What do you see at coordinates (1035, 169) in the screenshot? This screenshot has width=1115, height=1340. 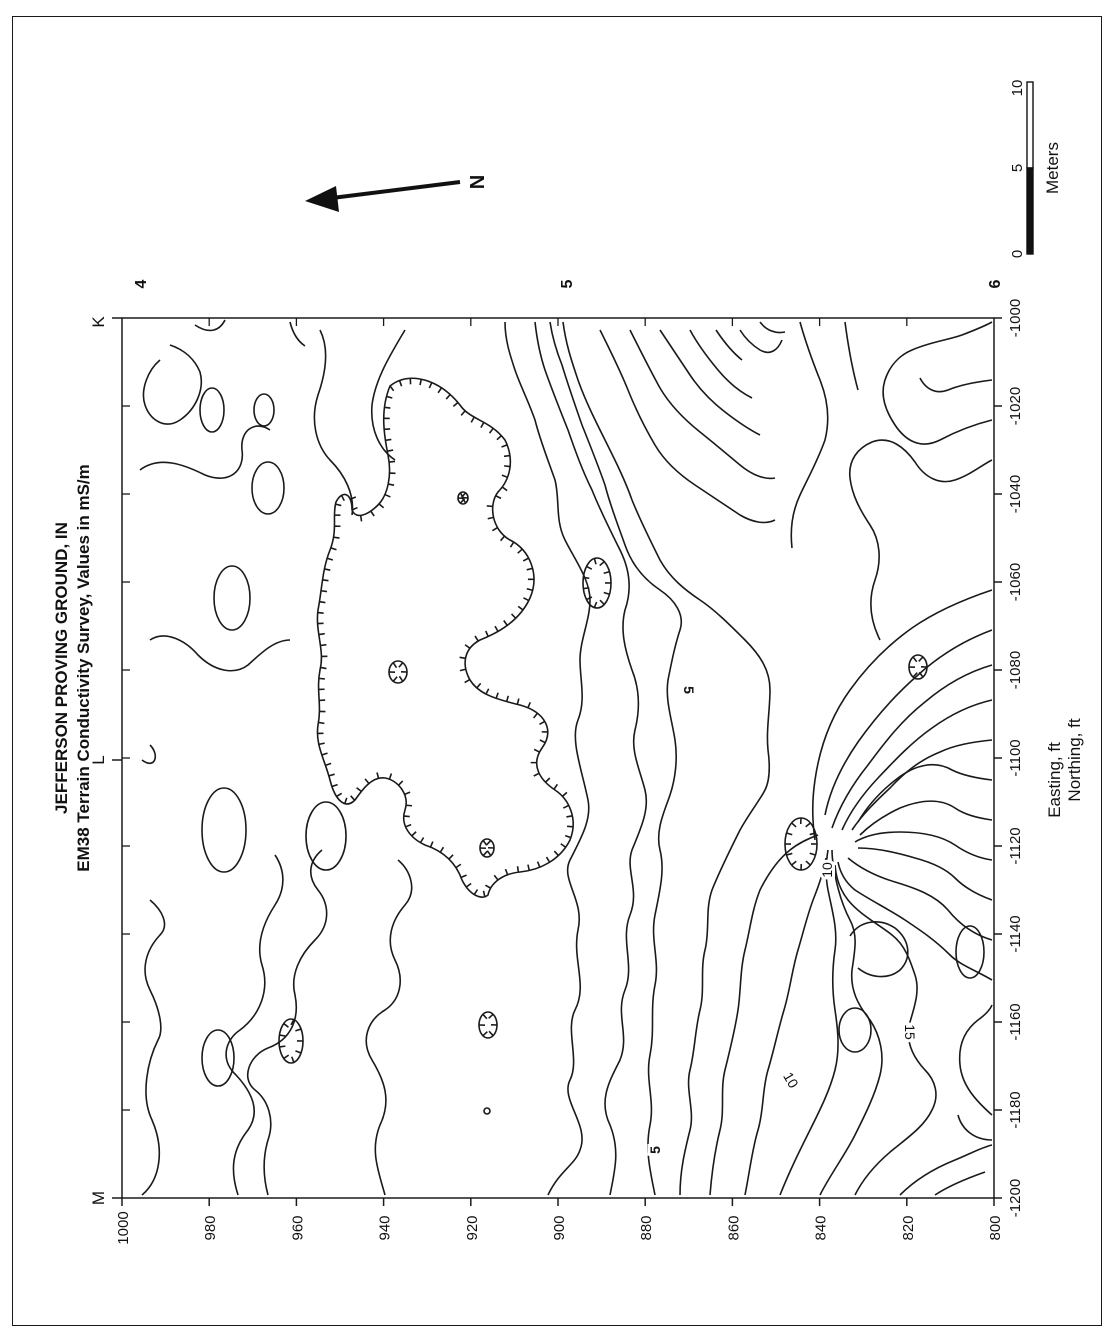 I see `scale-bar: 0 5 10 Meters` at bounding box center [1035, 169].